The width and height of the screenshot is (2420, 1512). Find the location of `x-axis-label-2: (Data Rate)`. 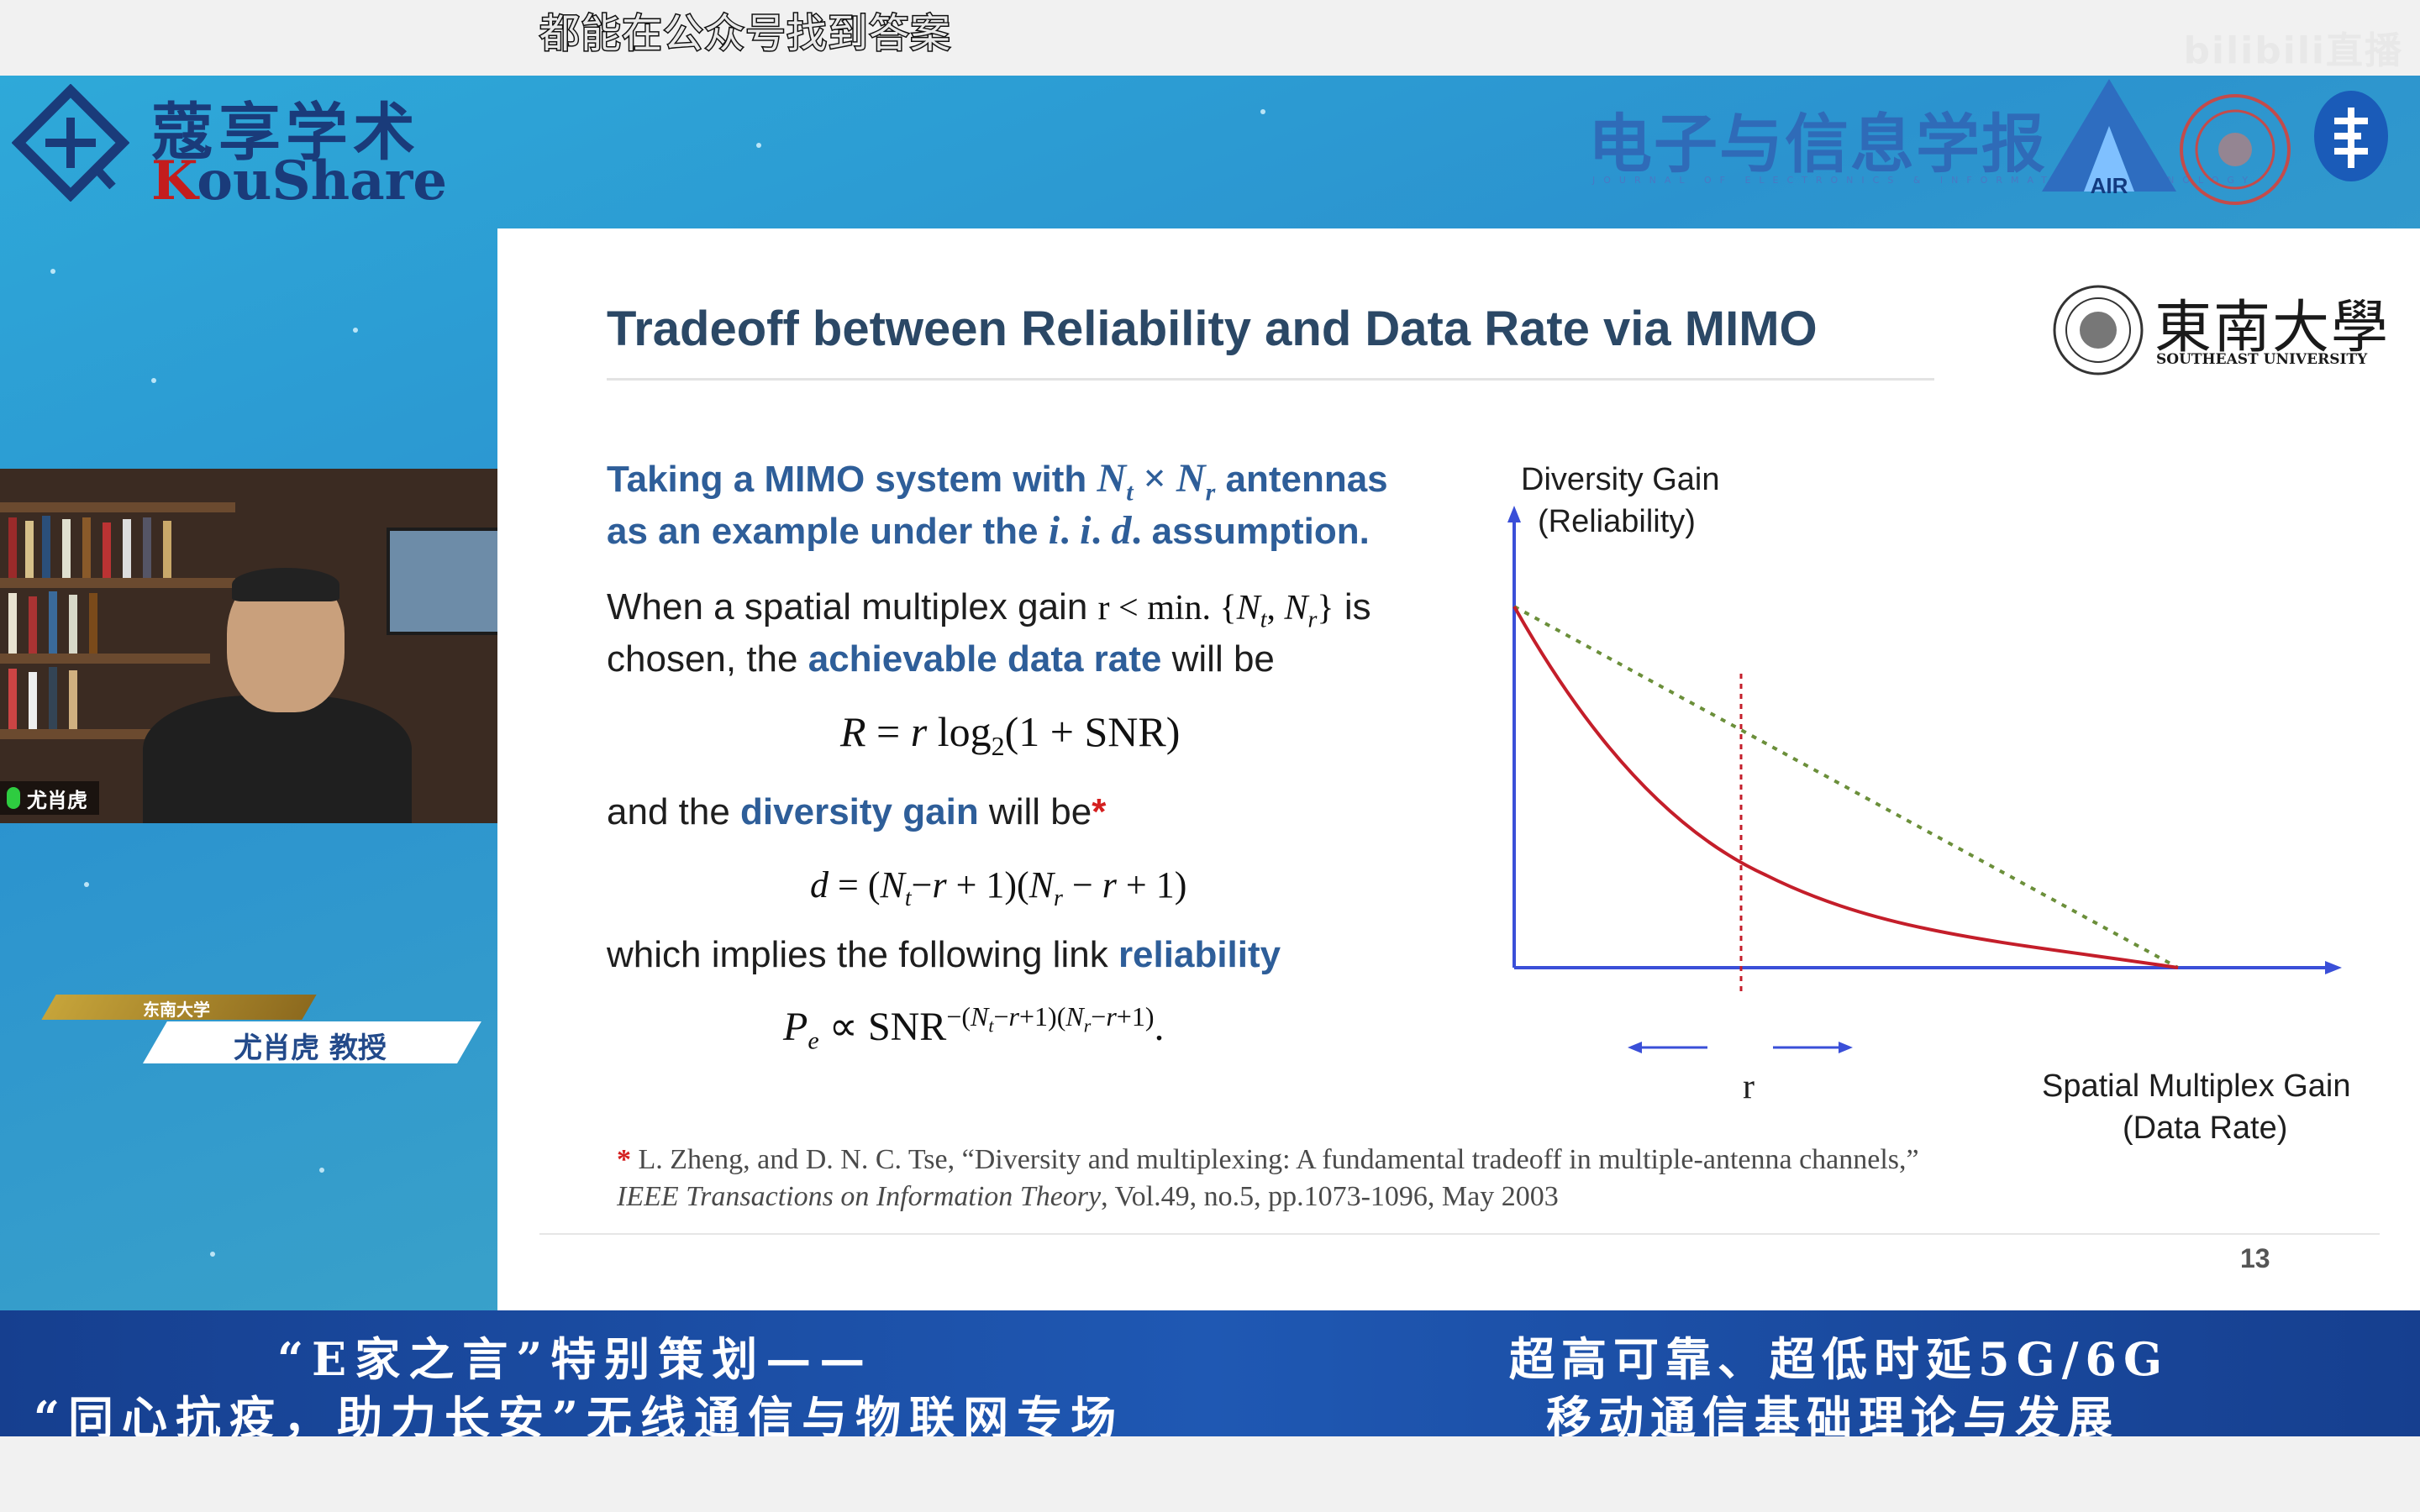

x-axis-label-2: (Data Rate) is located at coordinates (2206, 1128).